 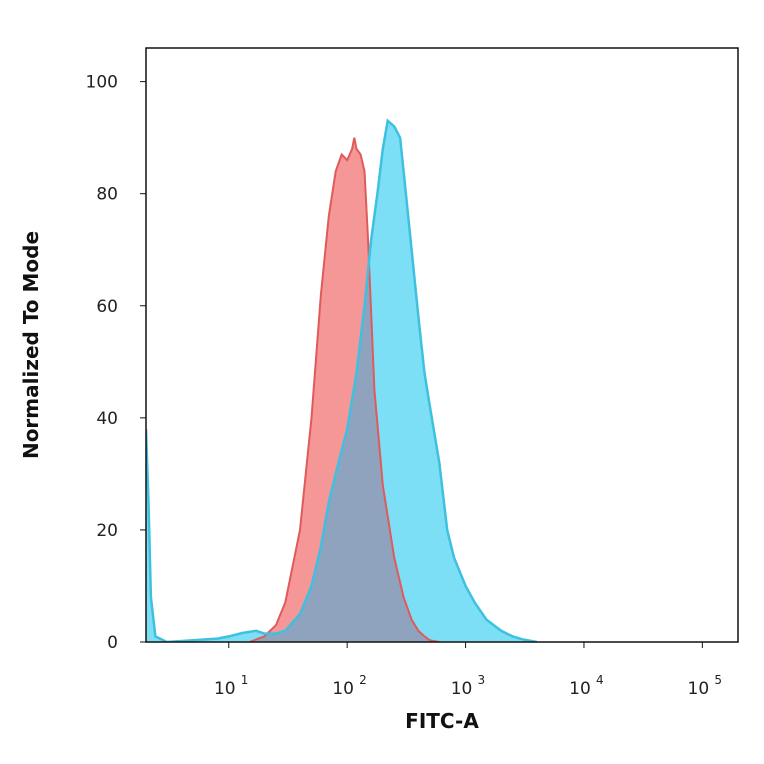 I want to click on x-tick-exponent: 5, so click(x=718, y=680).